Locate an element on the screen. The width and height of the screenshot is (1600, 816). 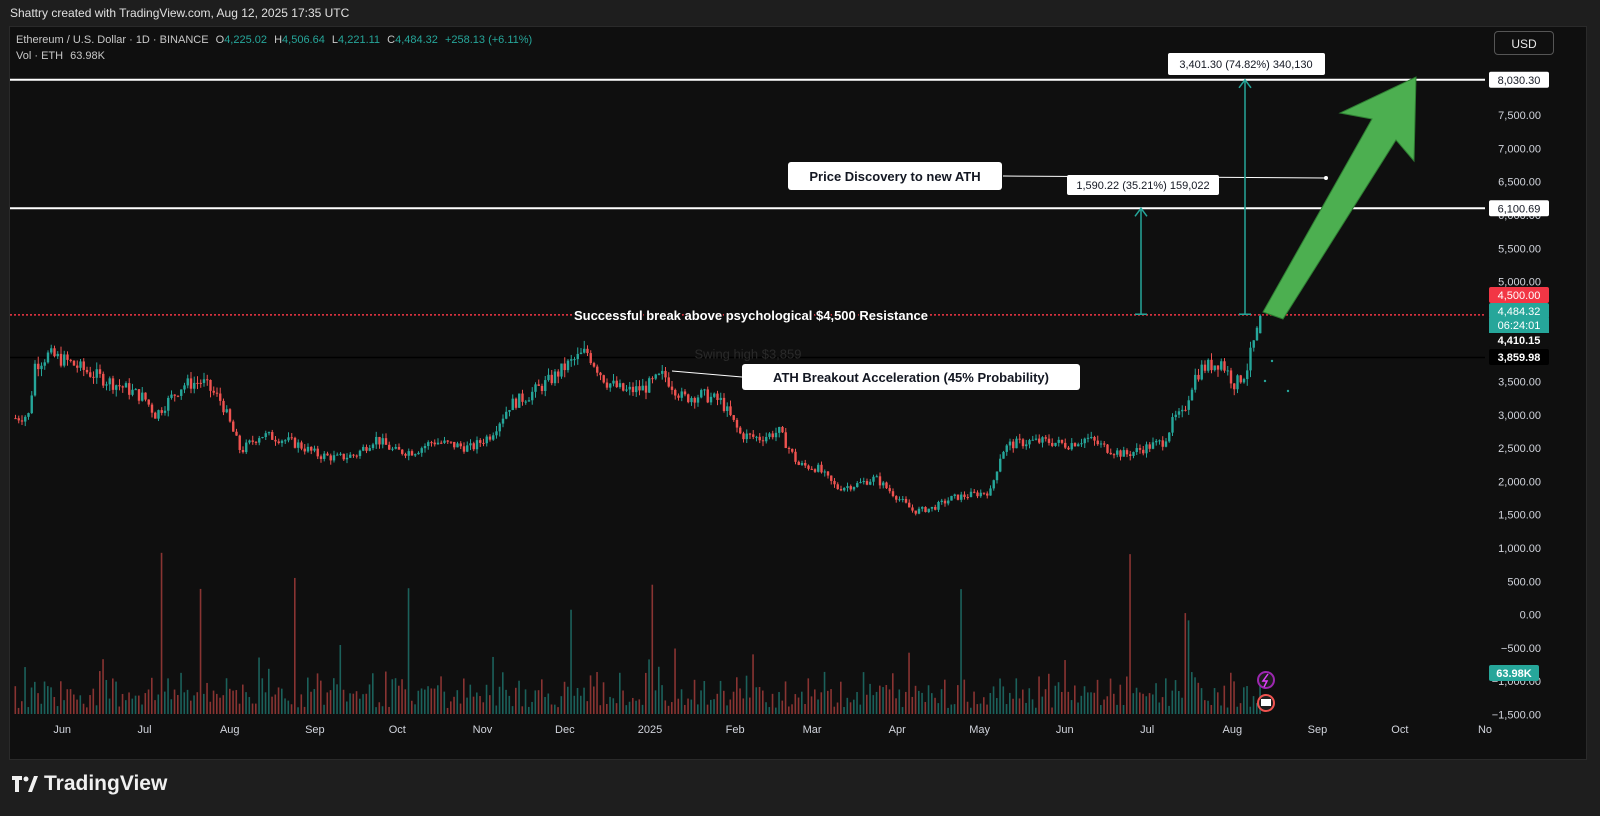
x-tick-label: Nov is located at coordinates (483, 730).